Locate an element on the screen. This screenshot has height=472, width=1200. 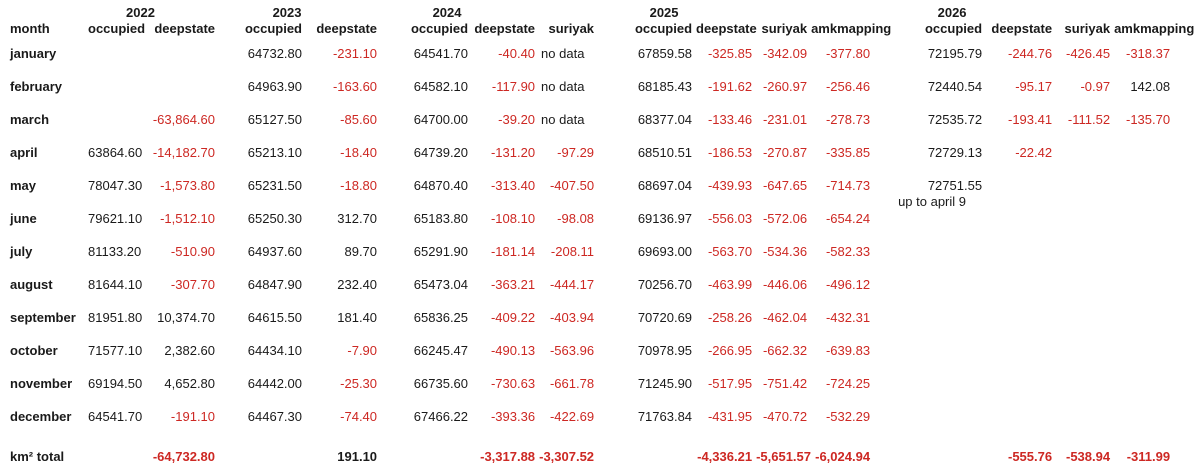
value-cell: -751.42 is located at coordinates (785, 383).